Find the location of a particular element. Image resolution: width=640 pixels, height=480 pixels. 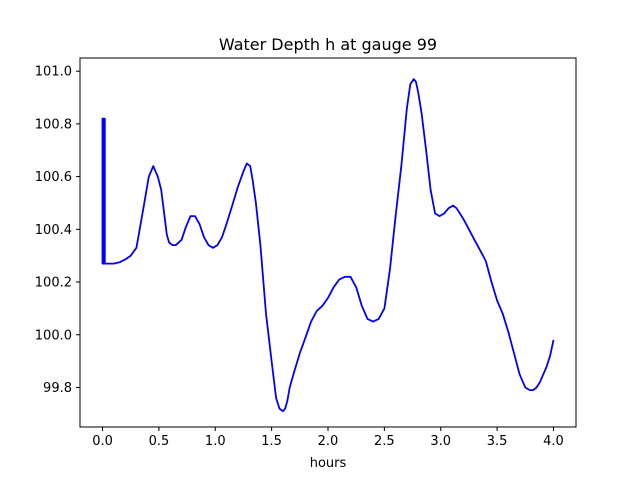

y-tick-label: 100.8 is located at coordinates (53, 124).